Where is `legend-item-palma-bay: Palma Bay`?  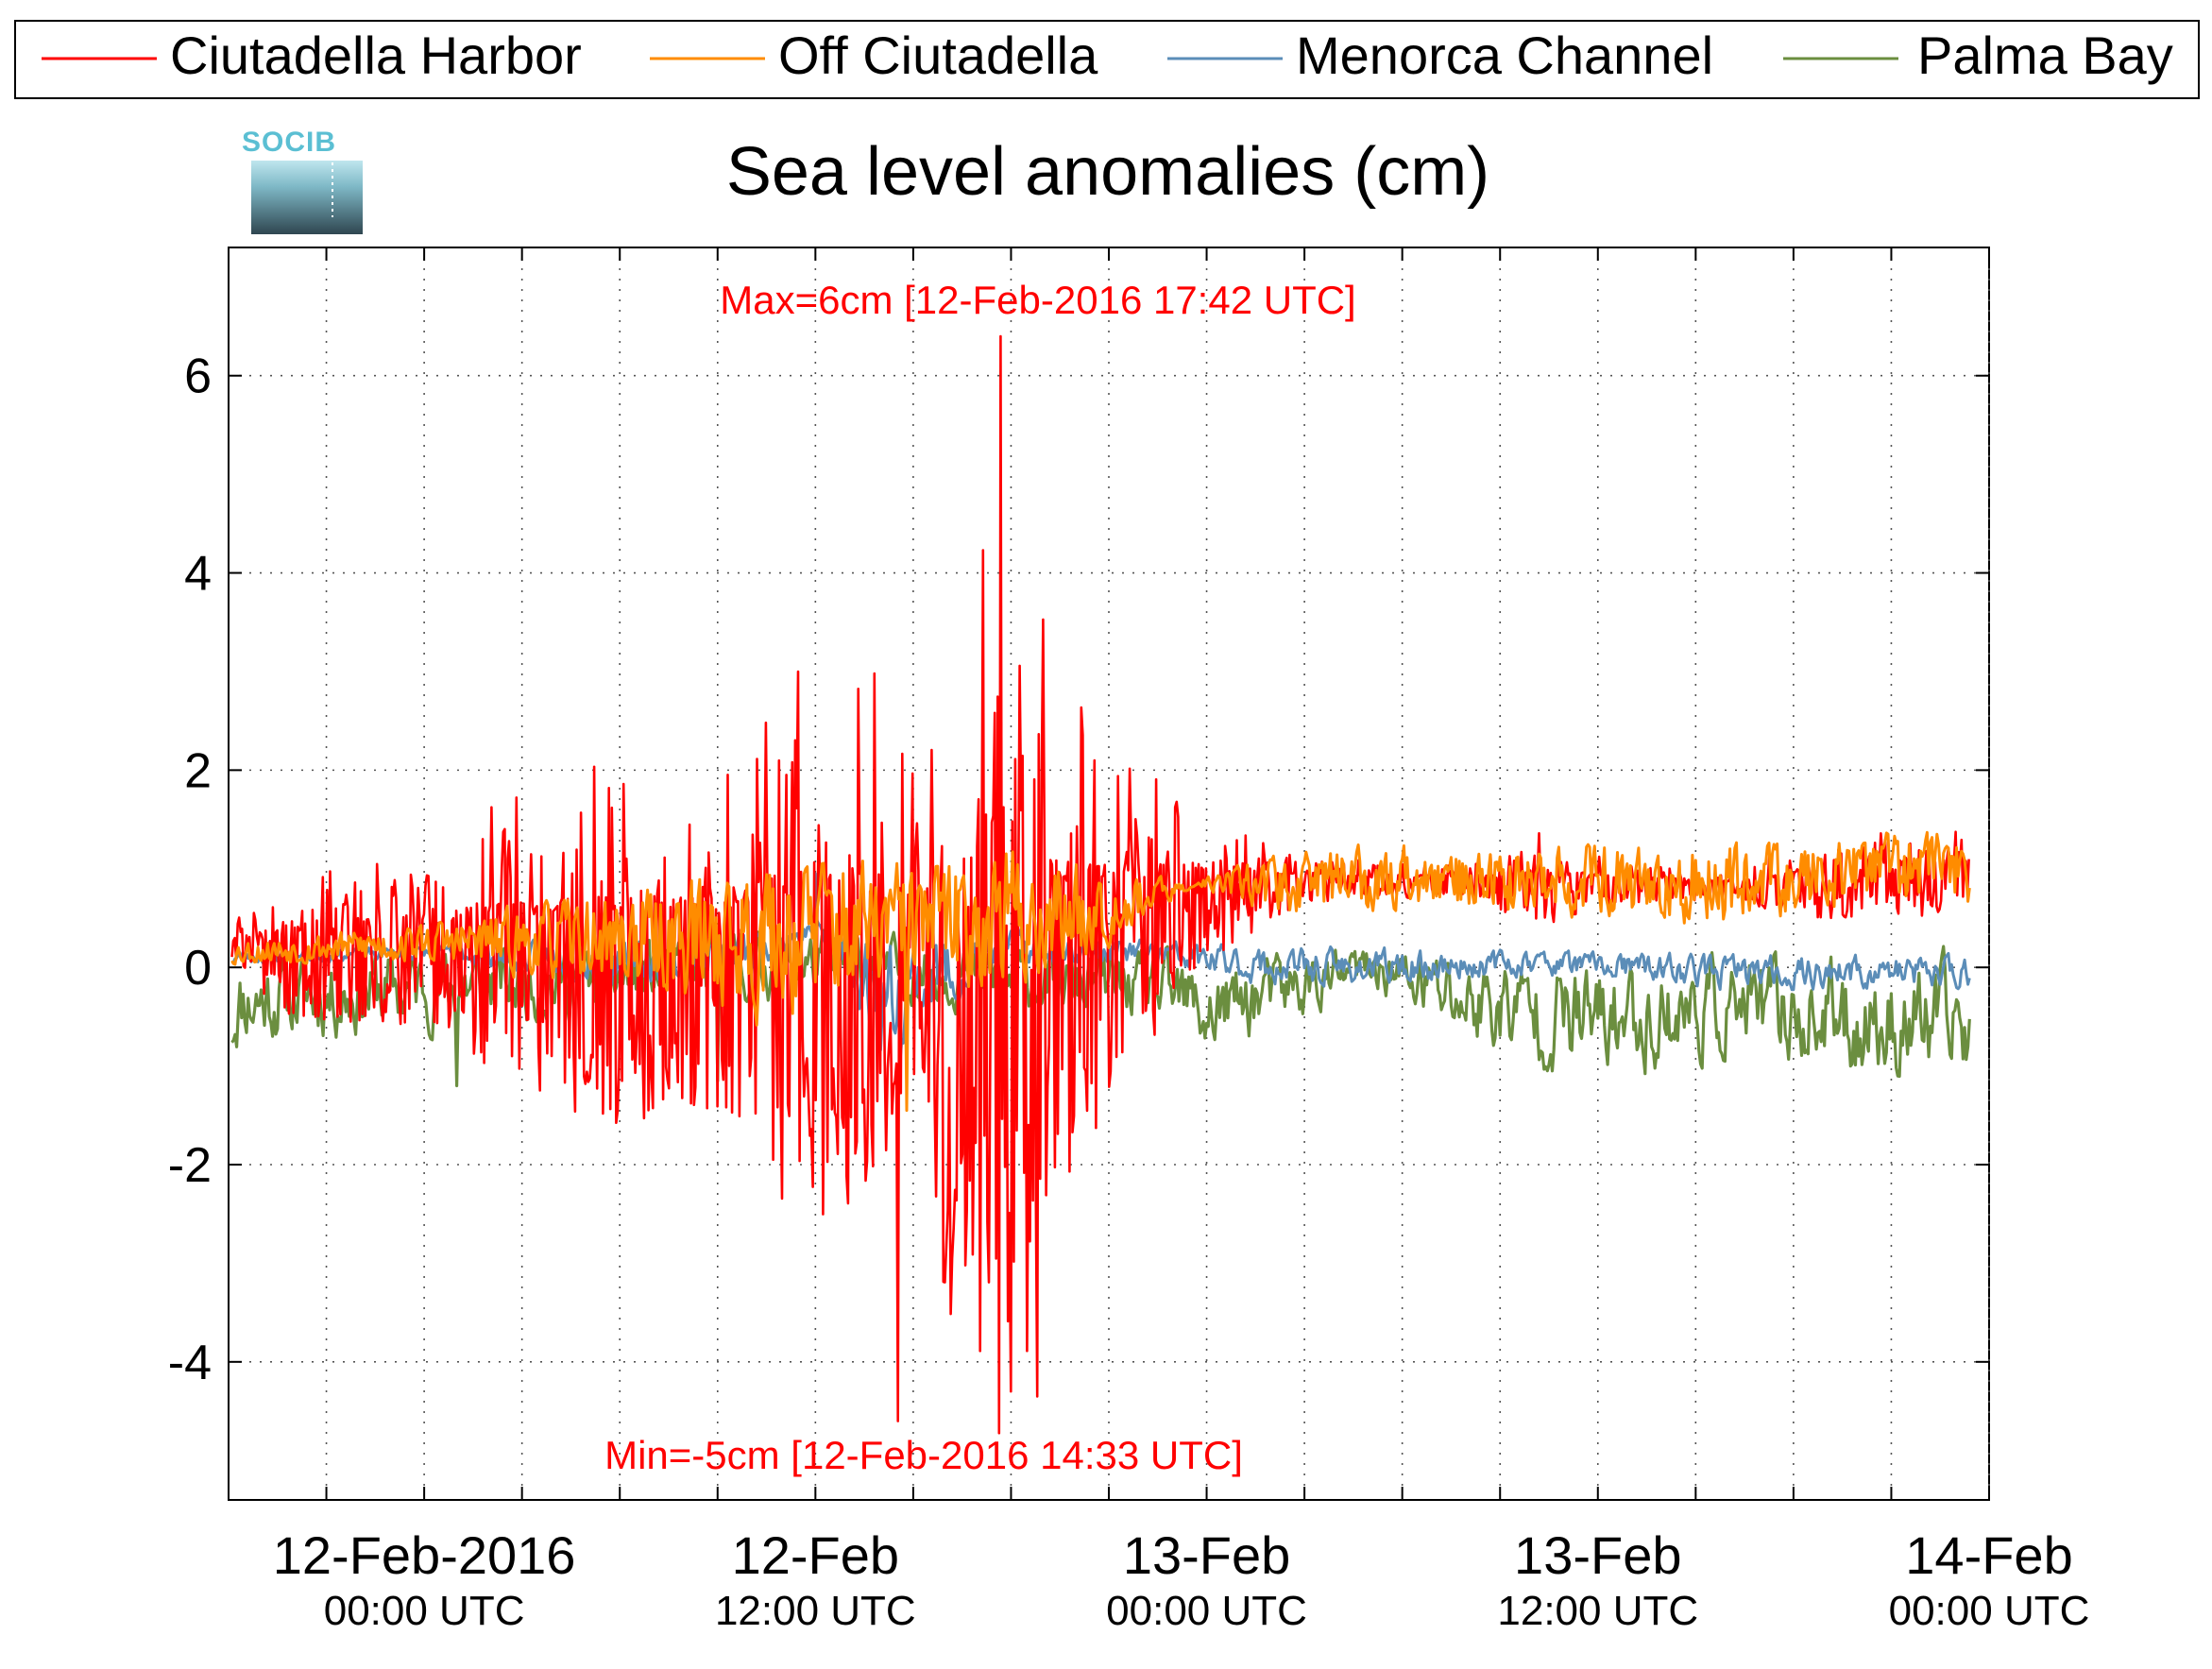 legend-item-palma-bay: Palma Bay is located at coordinates (1978, 56).